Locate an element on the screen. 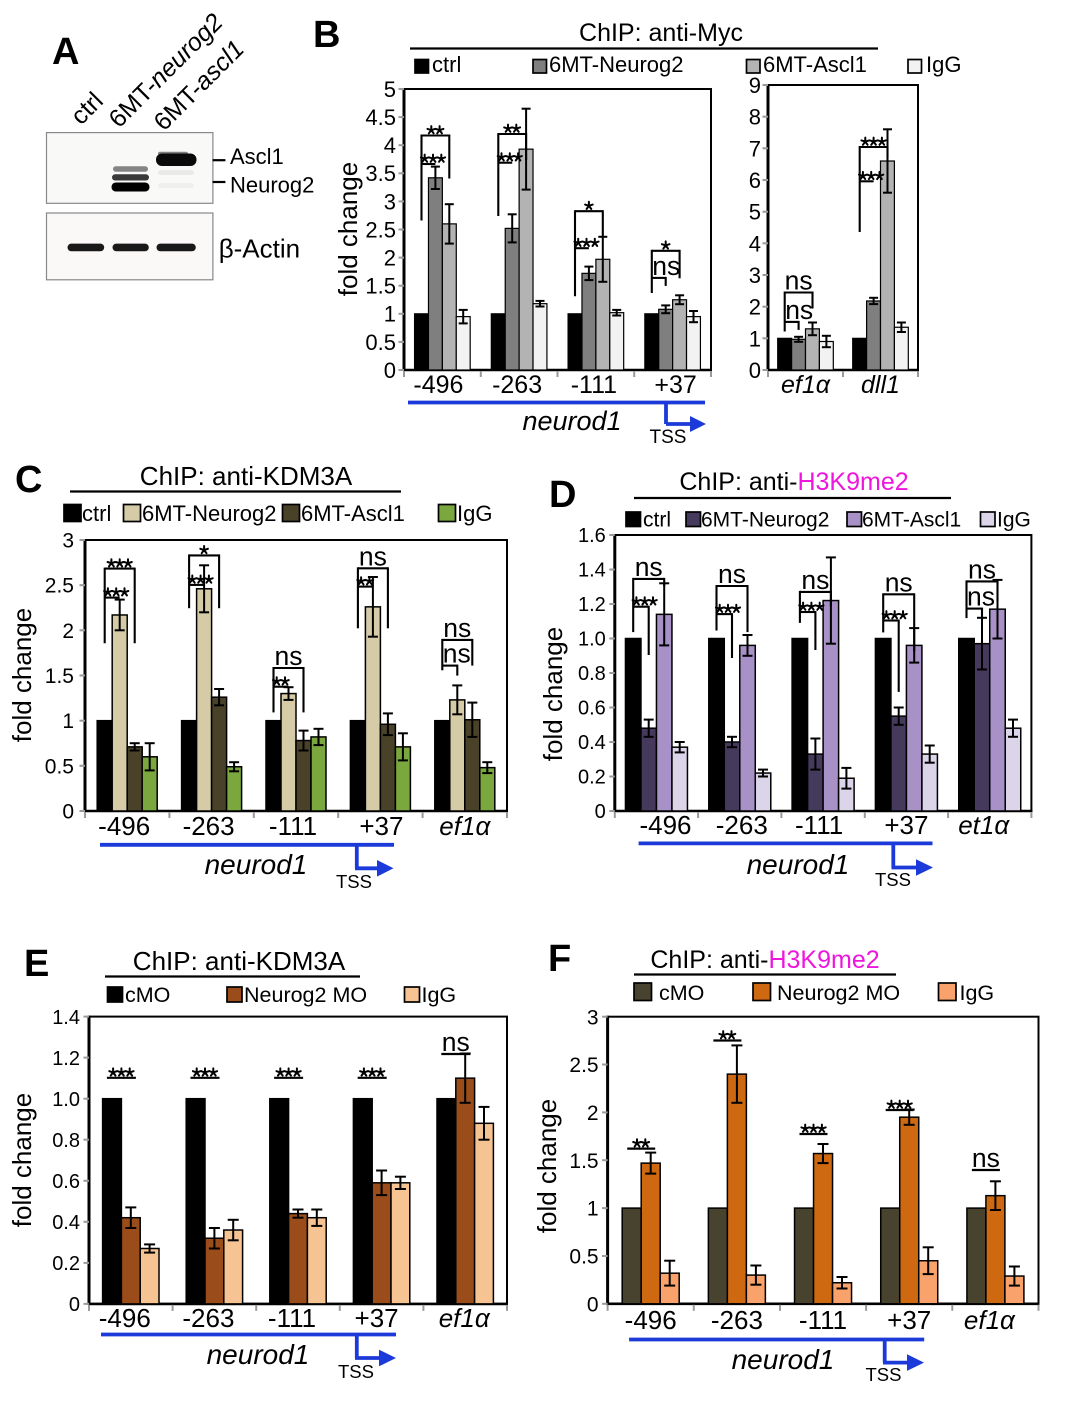 This screenshot has height=1407, width=1069. svg-text: A is located at coordinates (65, 52).